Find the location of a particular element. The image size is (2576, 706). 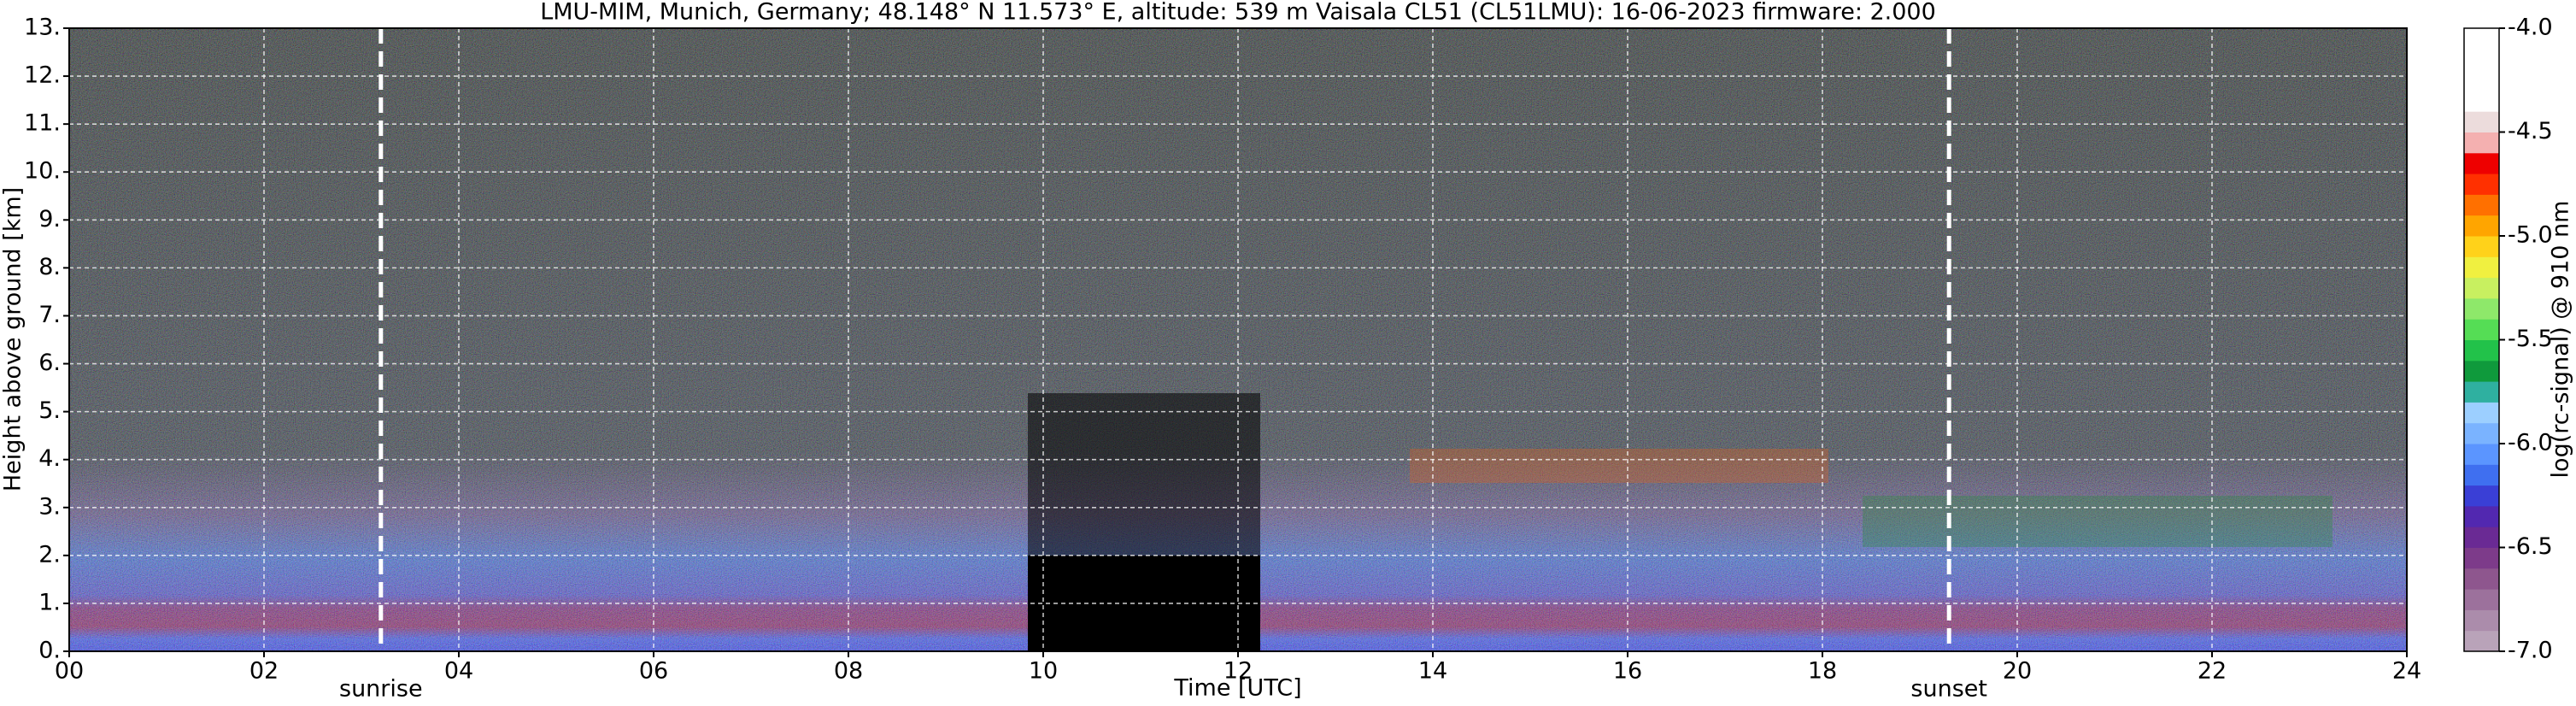

x-tick-label: 04 is located at coordinates (458, 671).